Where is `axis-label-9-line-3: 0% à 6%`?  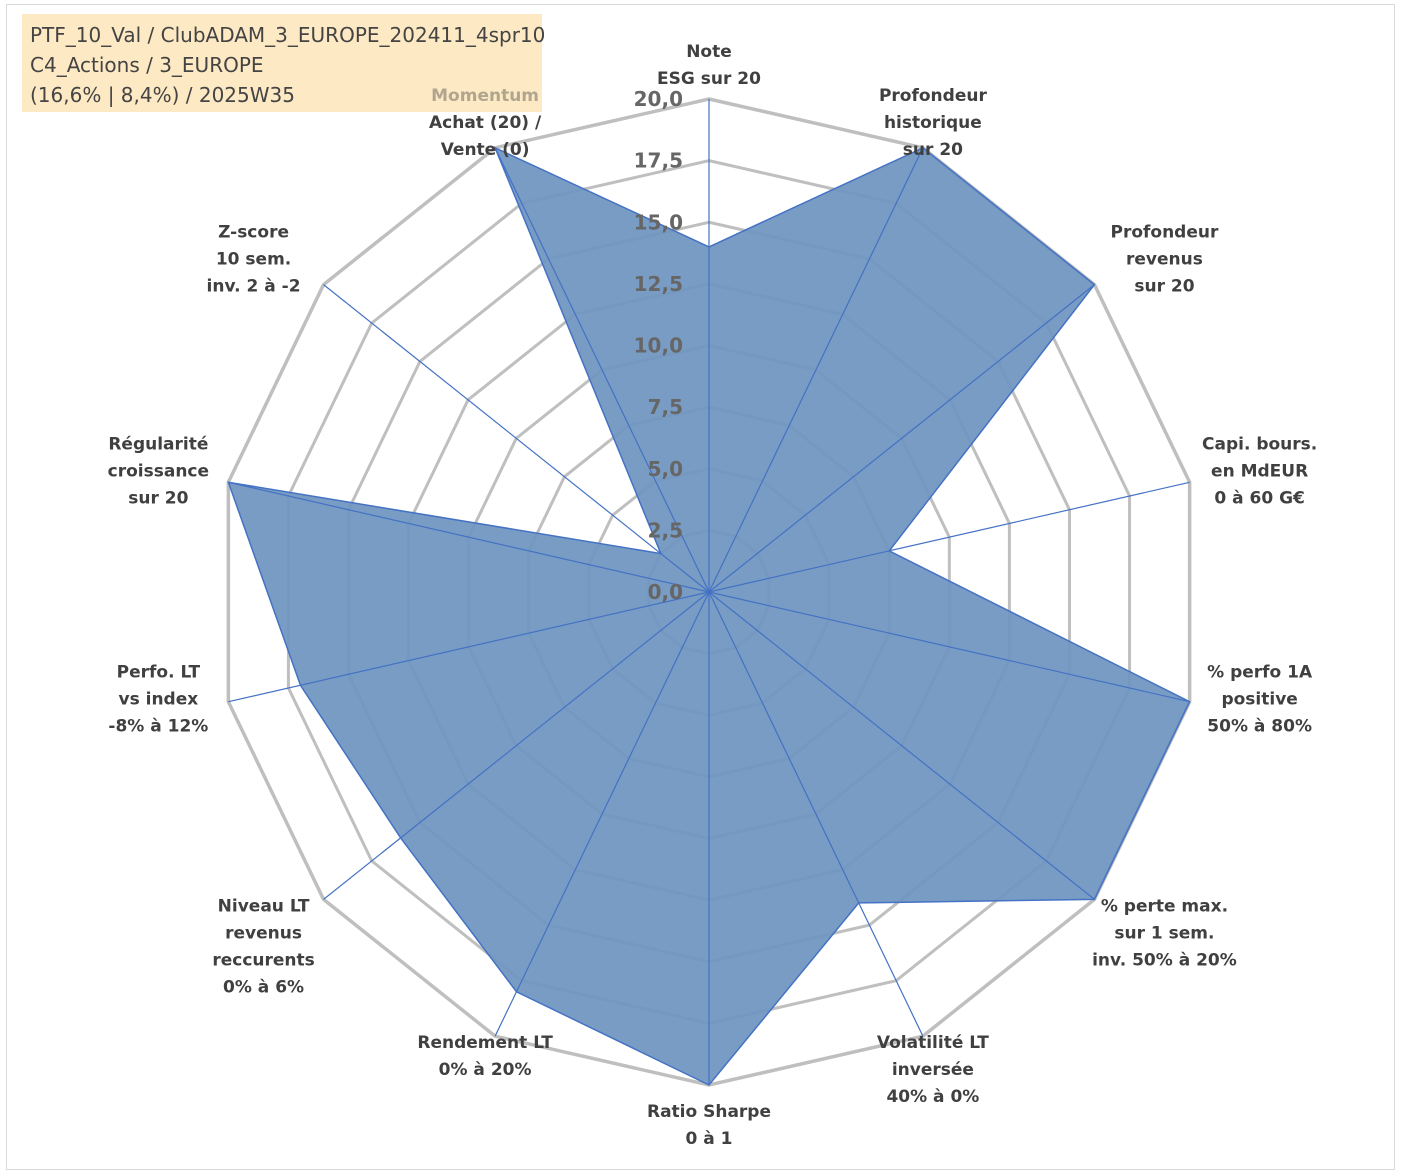
axis-label-9-line-3: 0% à 6% is located at coordinates (263, 987).